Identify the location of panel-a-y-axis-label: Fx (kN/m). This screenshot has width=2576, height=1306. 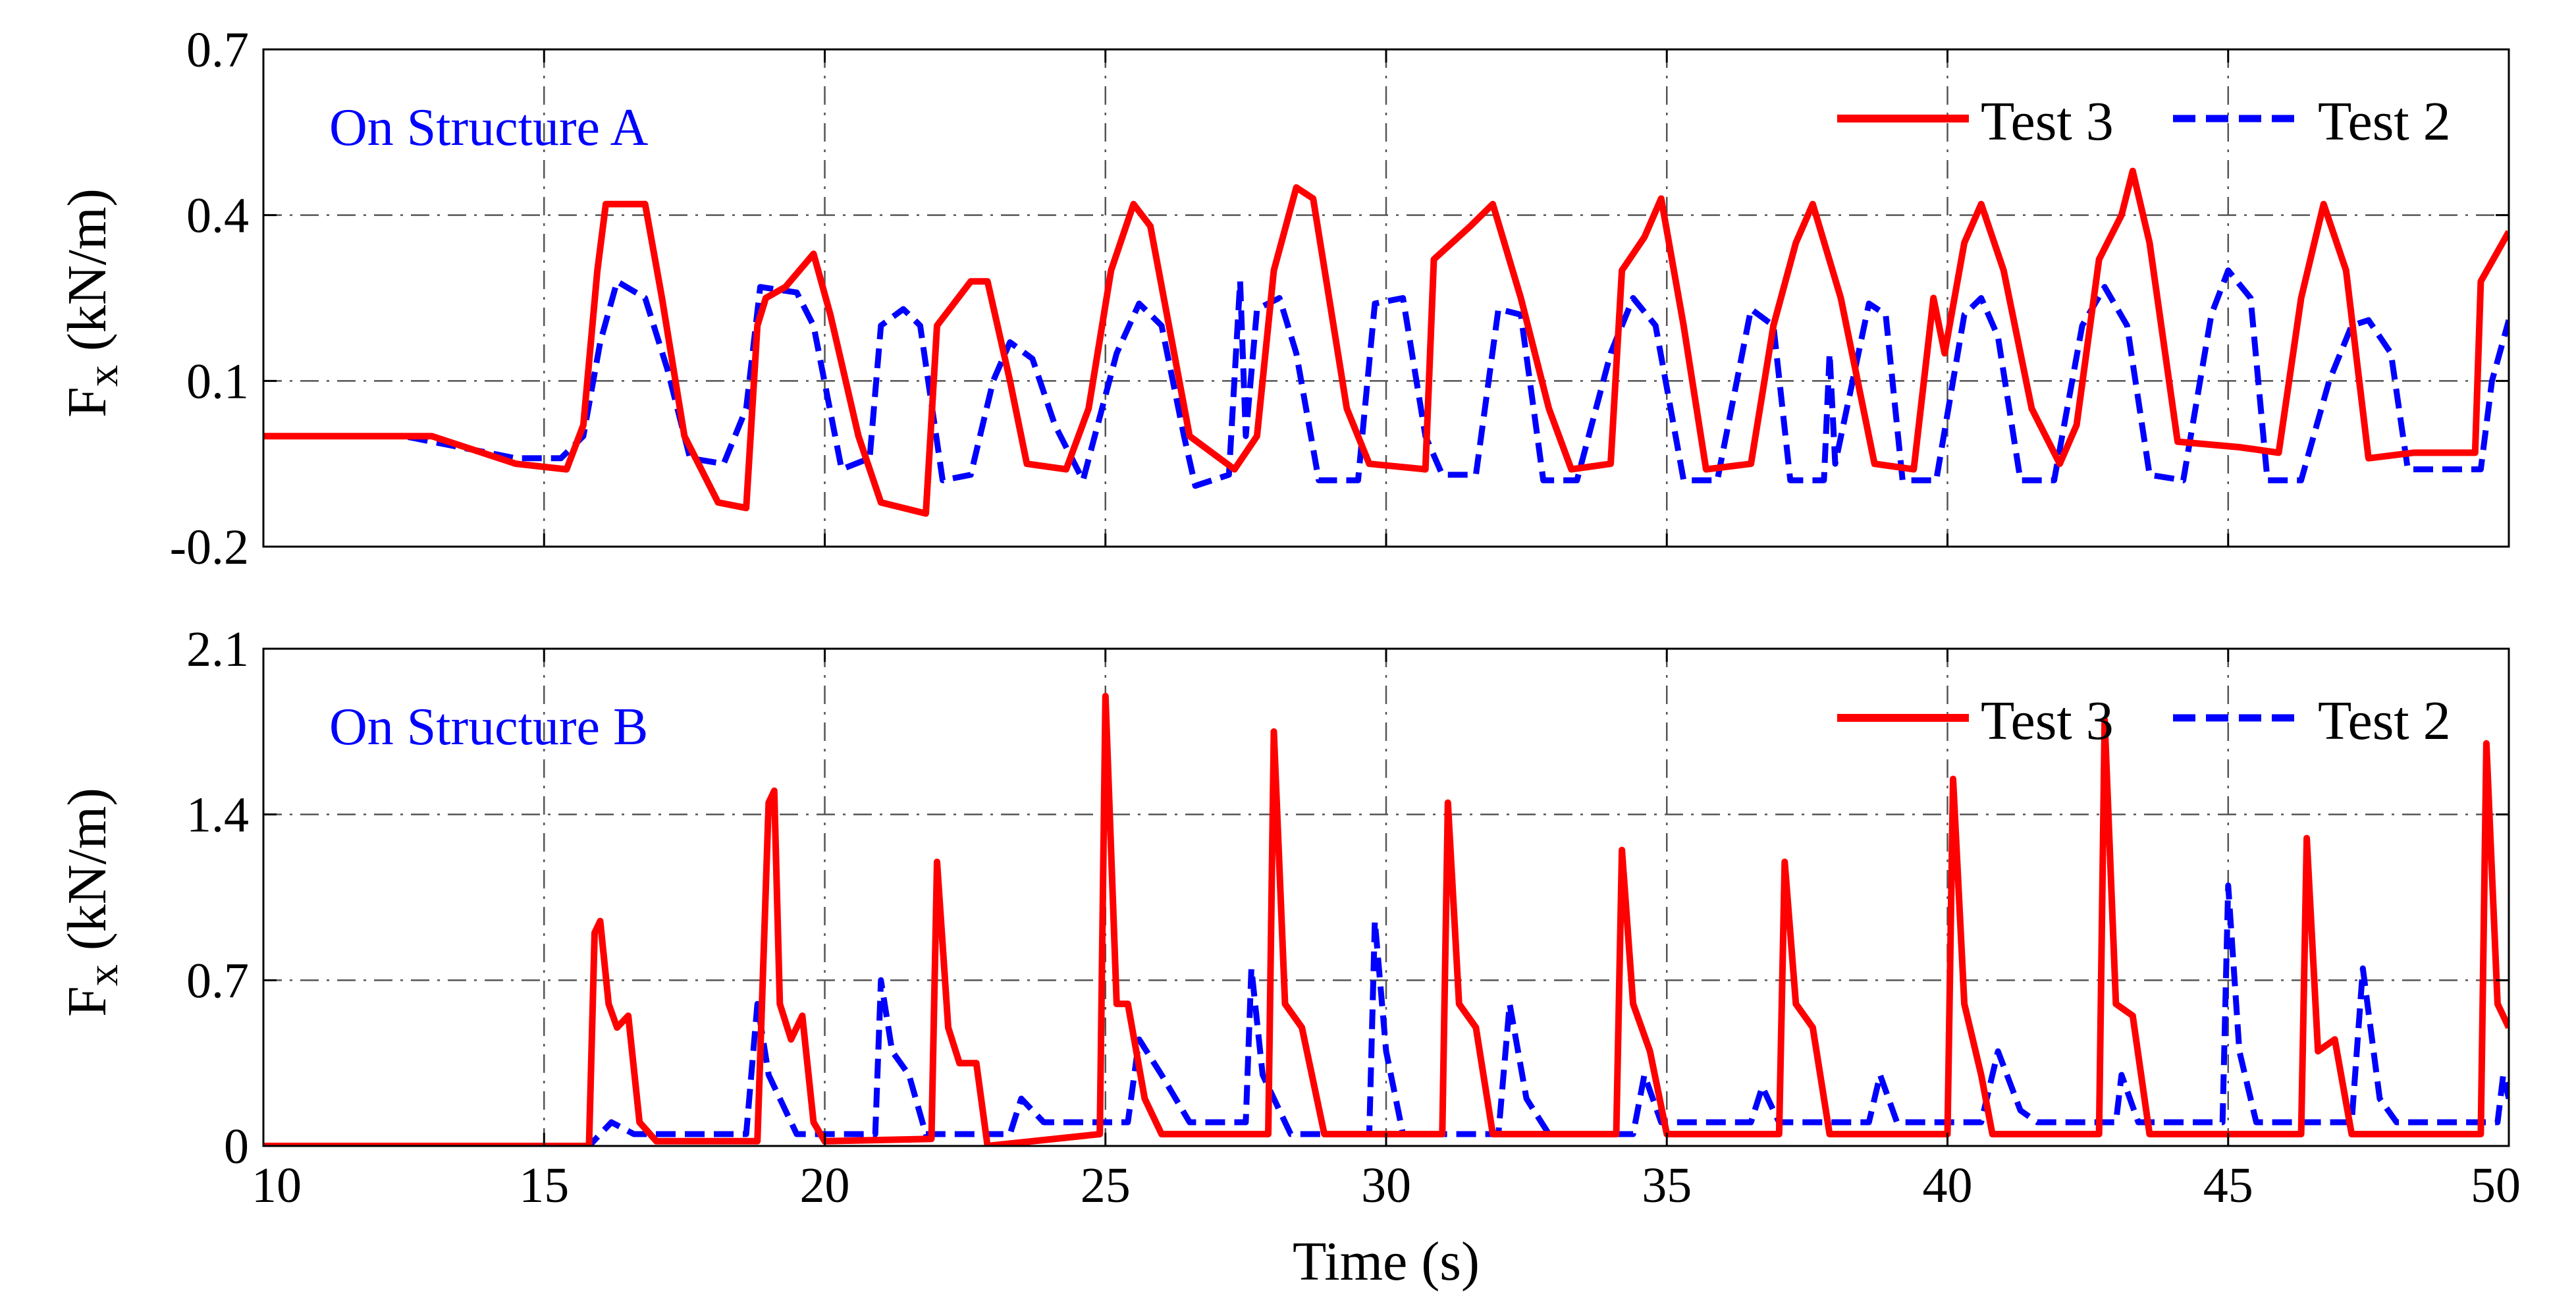
(92, 303).